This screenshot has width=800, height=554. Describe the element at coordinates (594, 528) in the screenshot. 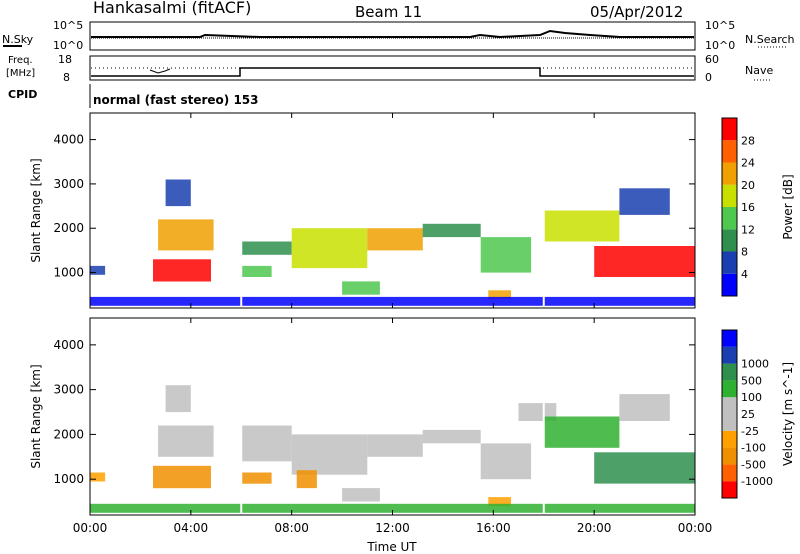

I see `x-tick-label: 20:00` at that location.